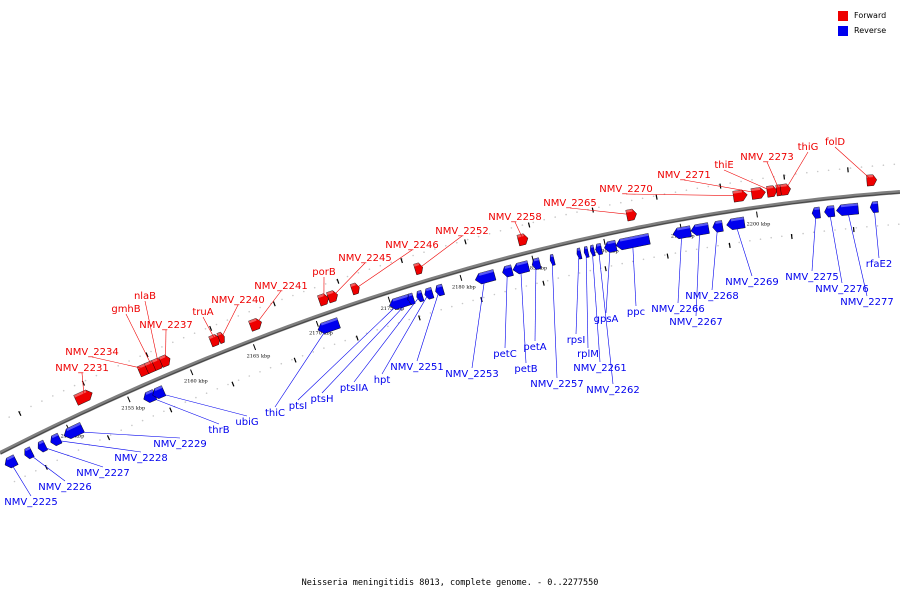 The image size is (900, 600). Describe the element at coordinates (202, 312) in the screenshot. I see `gene-label: truA` at that location.